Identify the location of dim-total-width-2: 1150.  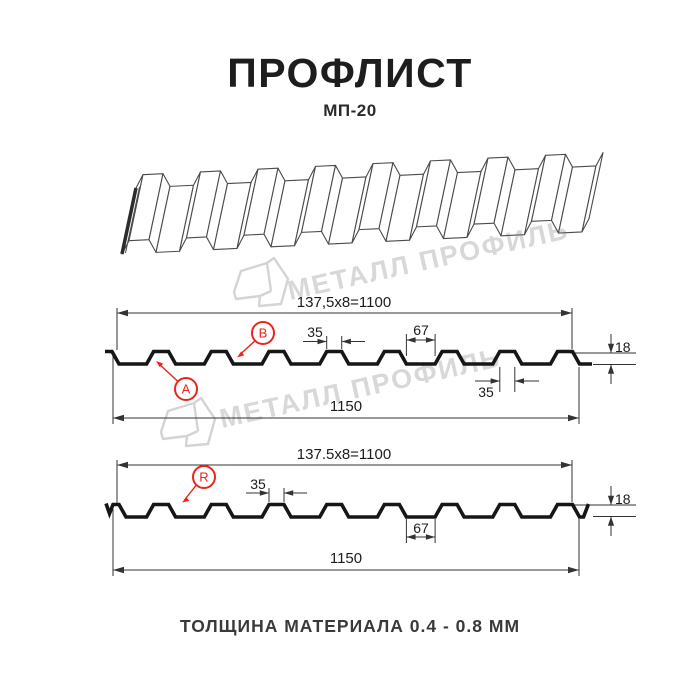
(346, 558).